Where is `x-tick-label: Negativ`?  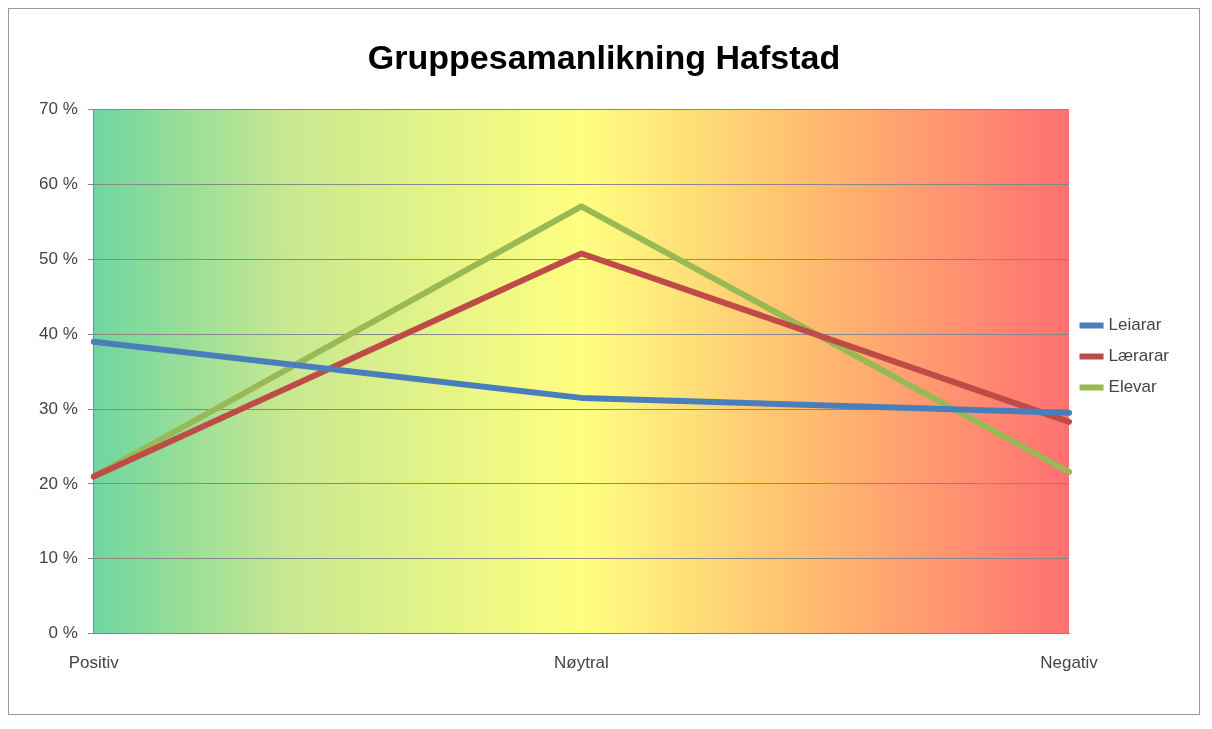 x-tick-label: Negativ is located at coordinates (1069, 663).